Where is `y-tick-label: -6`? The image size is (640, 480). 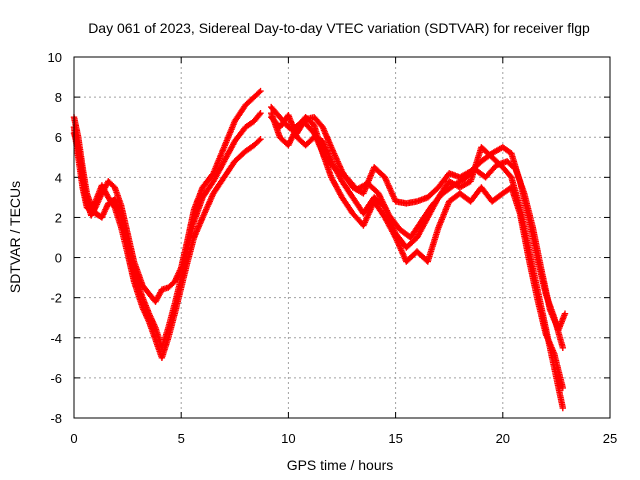 y-tick-label: -6 is located at coordinates (56, 378).